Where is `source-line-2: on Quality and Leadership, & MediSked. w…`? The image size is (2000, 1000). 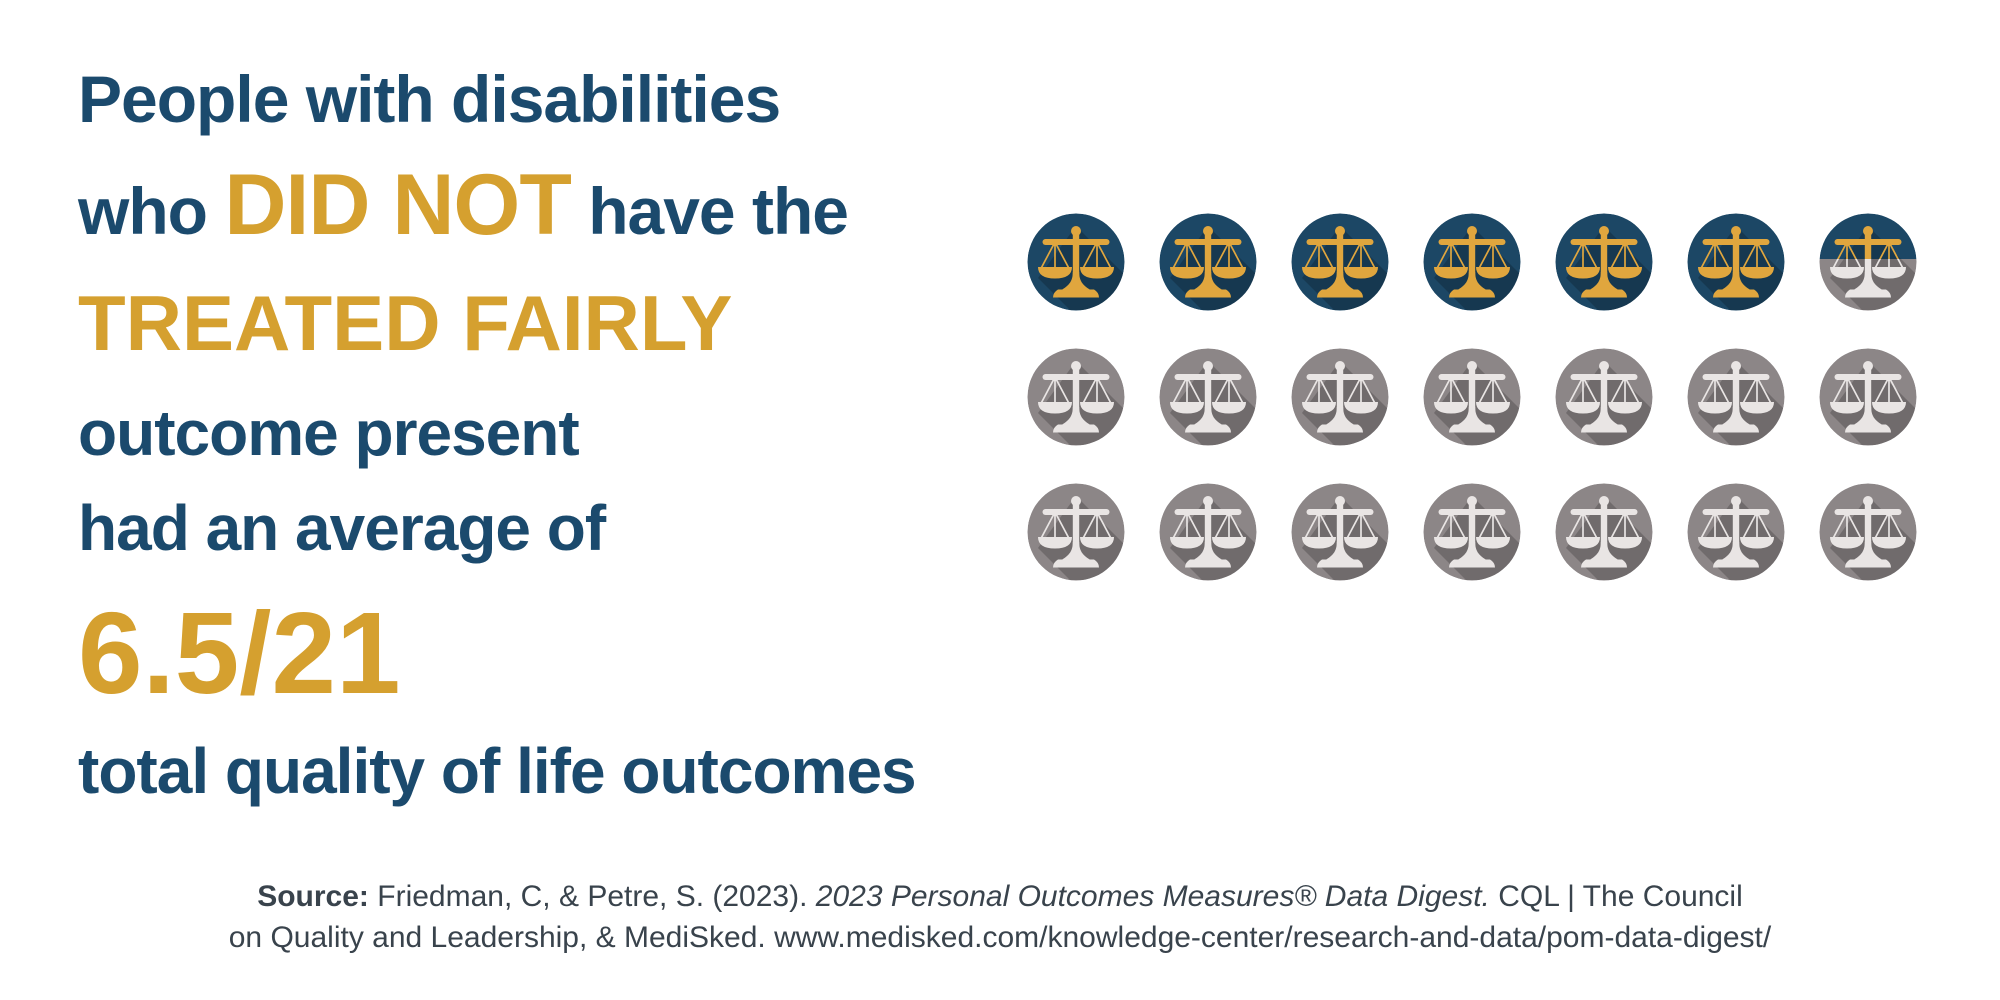 source-line-2: on Quality and Leadership, & MediSked. w… is located at coordinates (1000, 938).